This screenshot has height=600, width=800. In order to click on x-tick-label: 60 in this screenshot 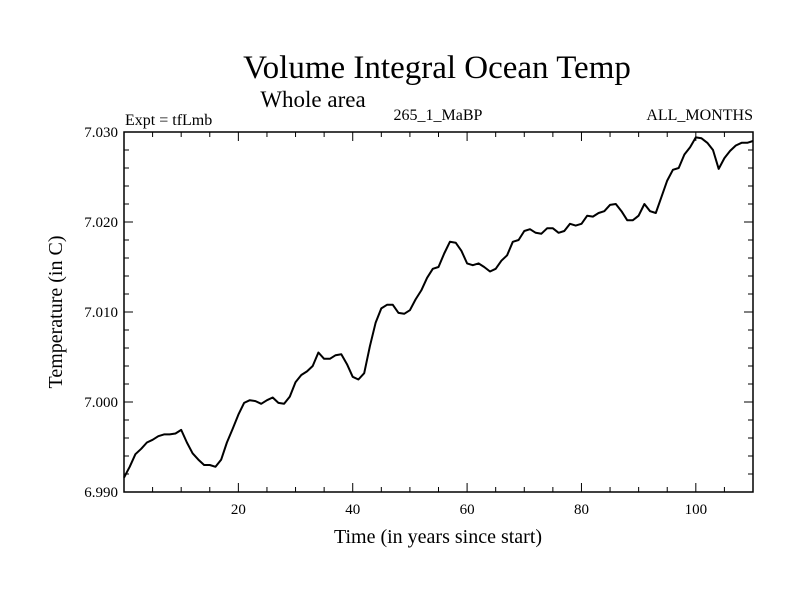, I will do `click(467, 510)`.